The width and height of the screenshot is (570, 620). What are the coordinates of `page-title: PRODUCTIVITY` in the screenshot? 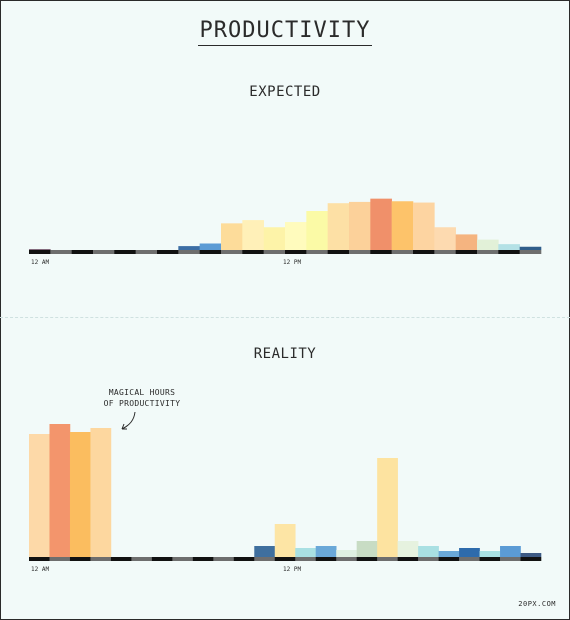 It's located at (285, 32).